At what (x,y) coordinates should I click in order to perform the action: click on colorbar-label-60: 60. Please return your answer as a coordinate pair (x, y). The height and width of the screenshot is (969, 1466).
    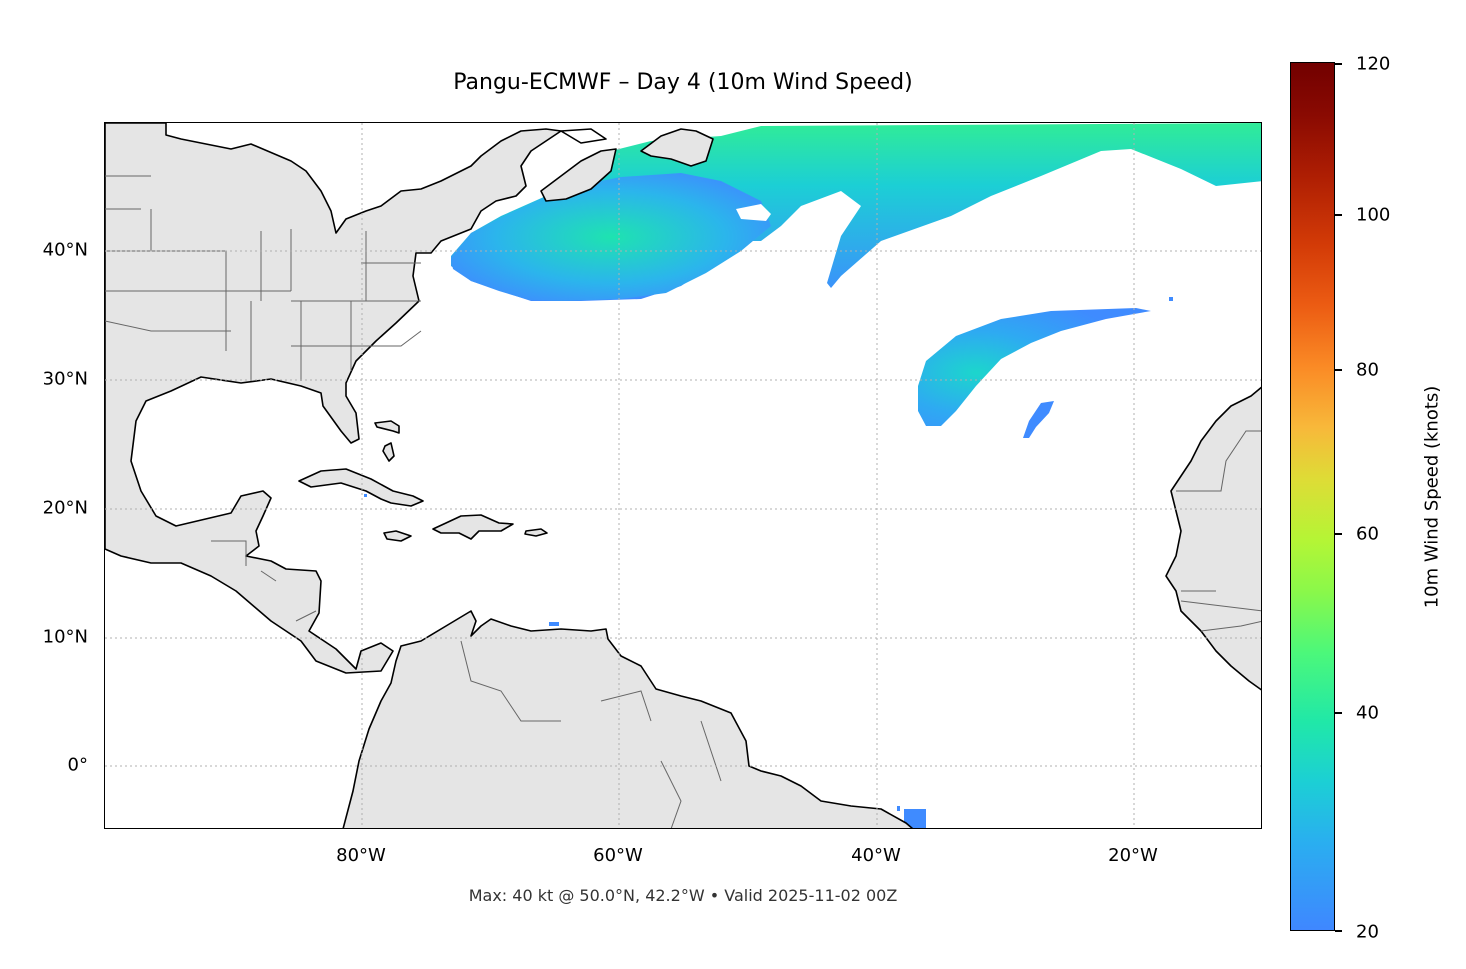
    Looking at the image, I should click on (1367, 534).